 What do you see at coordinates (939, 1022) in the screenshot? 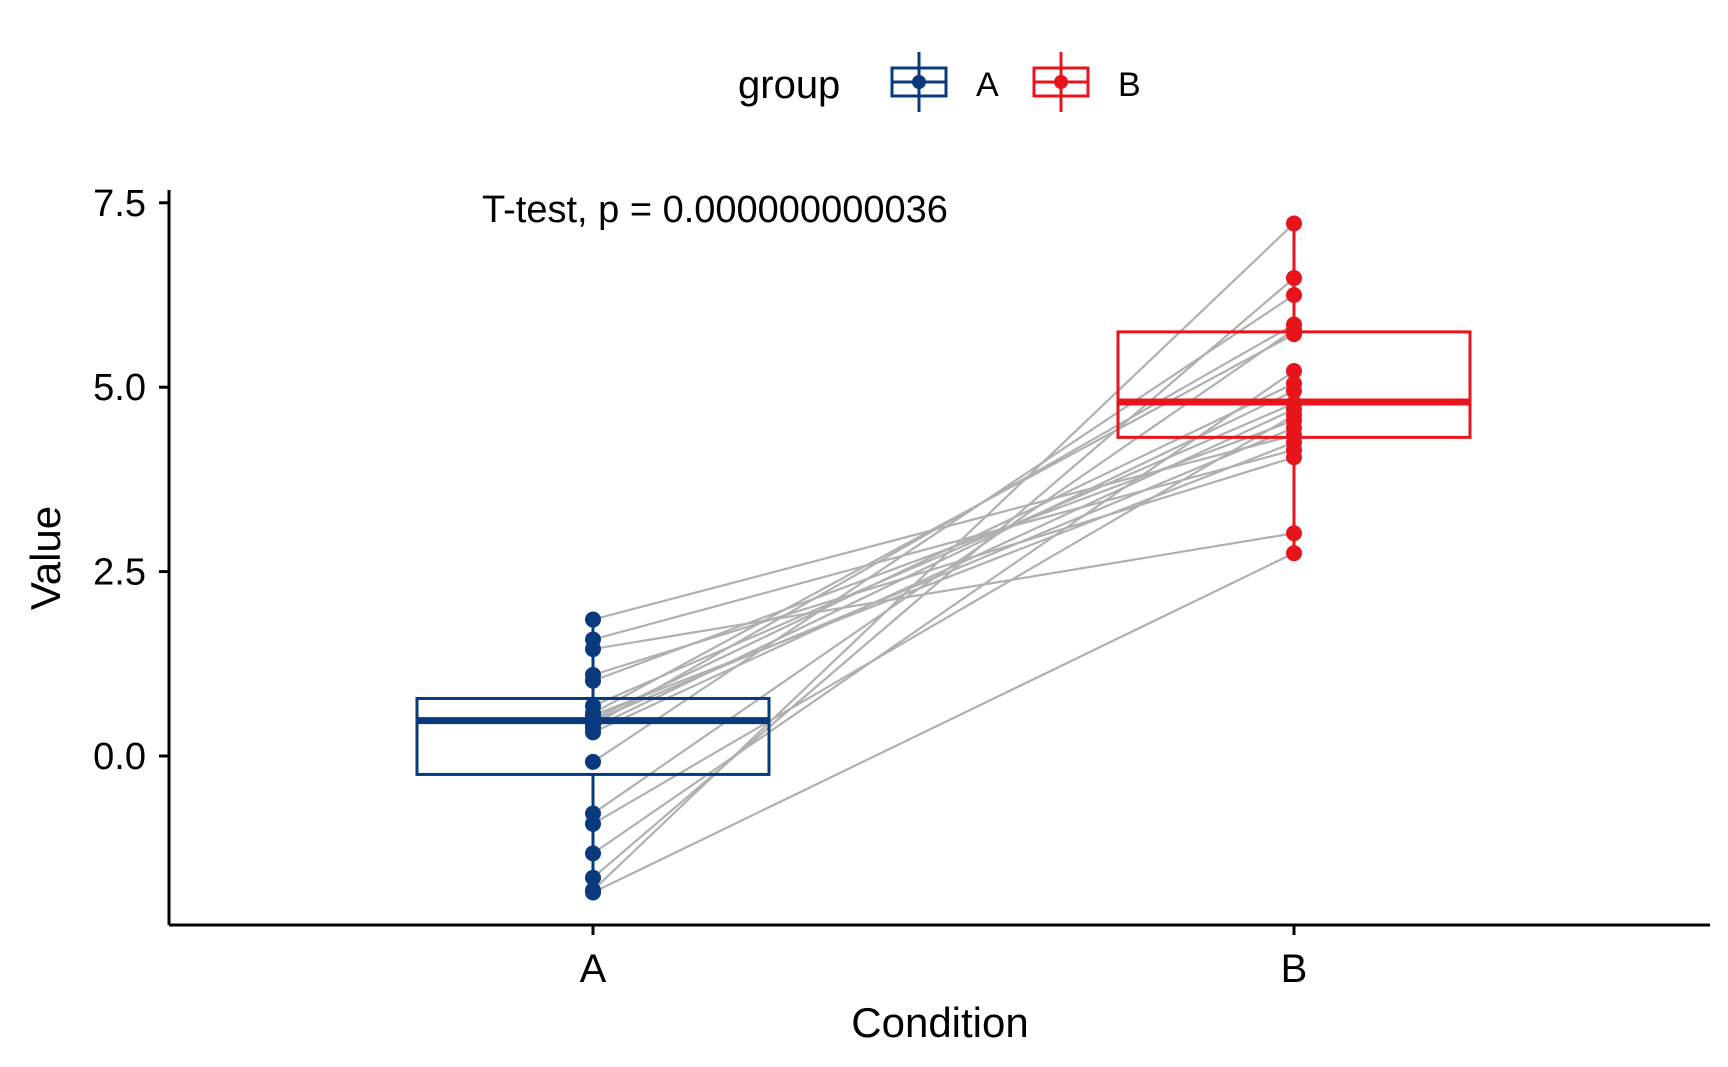
I see `x-axis-title: Condition` at bounding box center [939, 1022].